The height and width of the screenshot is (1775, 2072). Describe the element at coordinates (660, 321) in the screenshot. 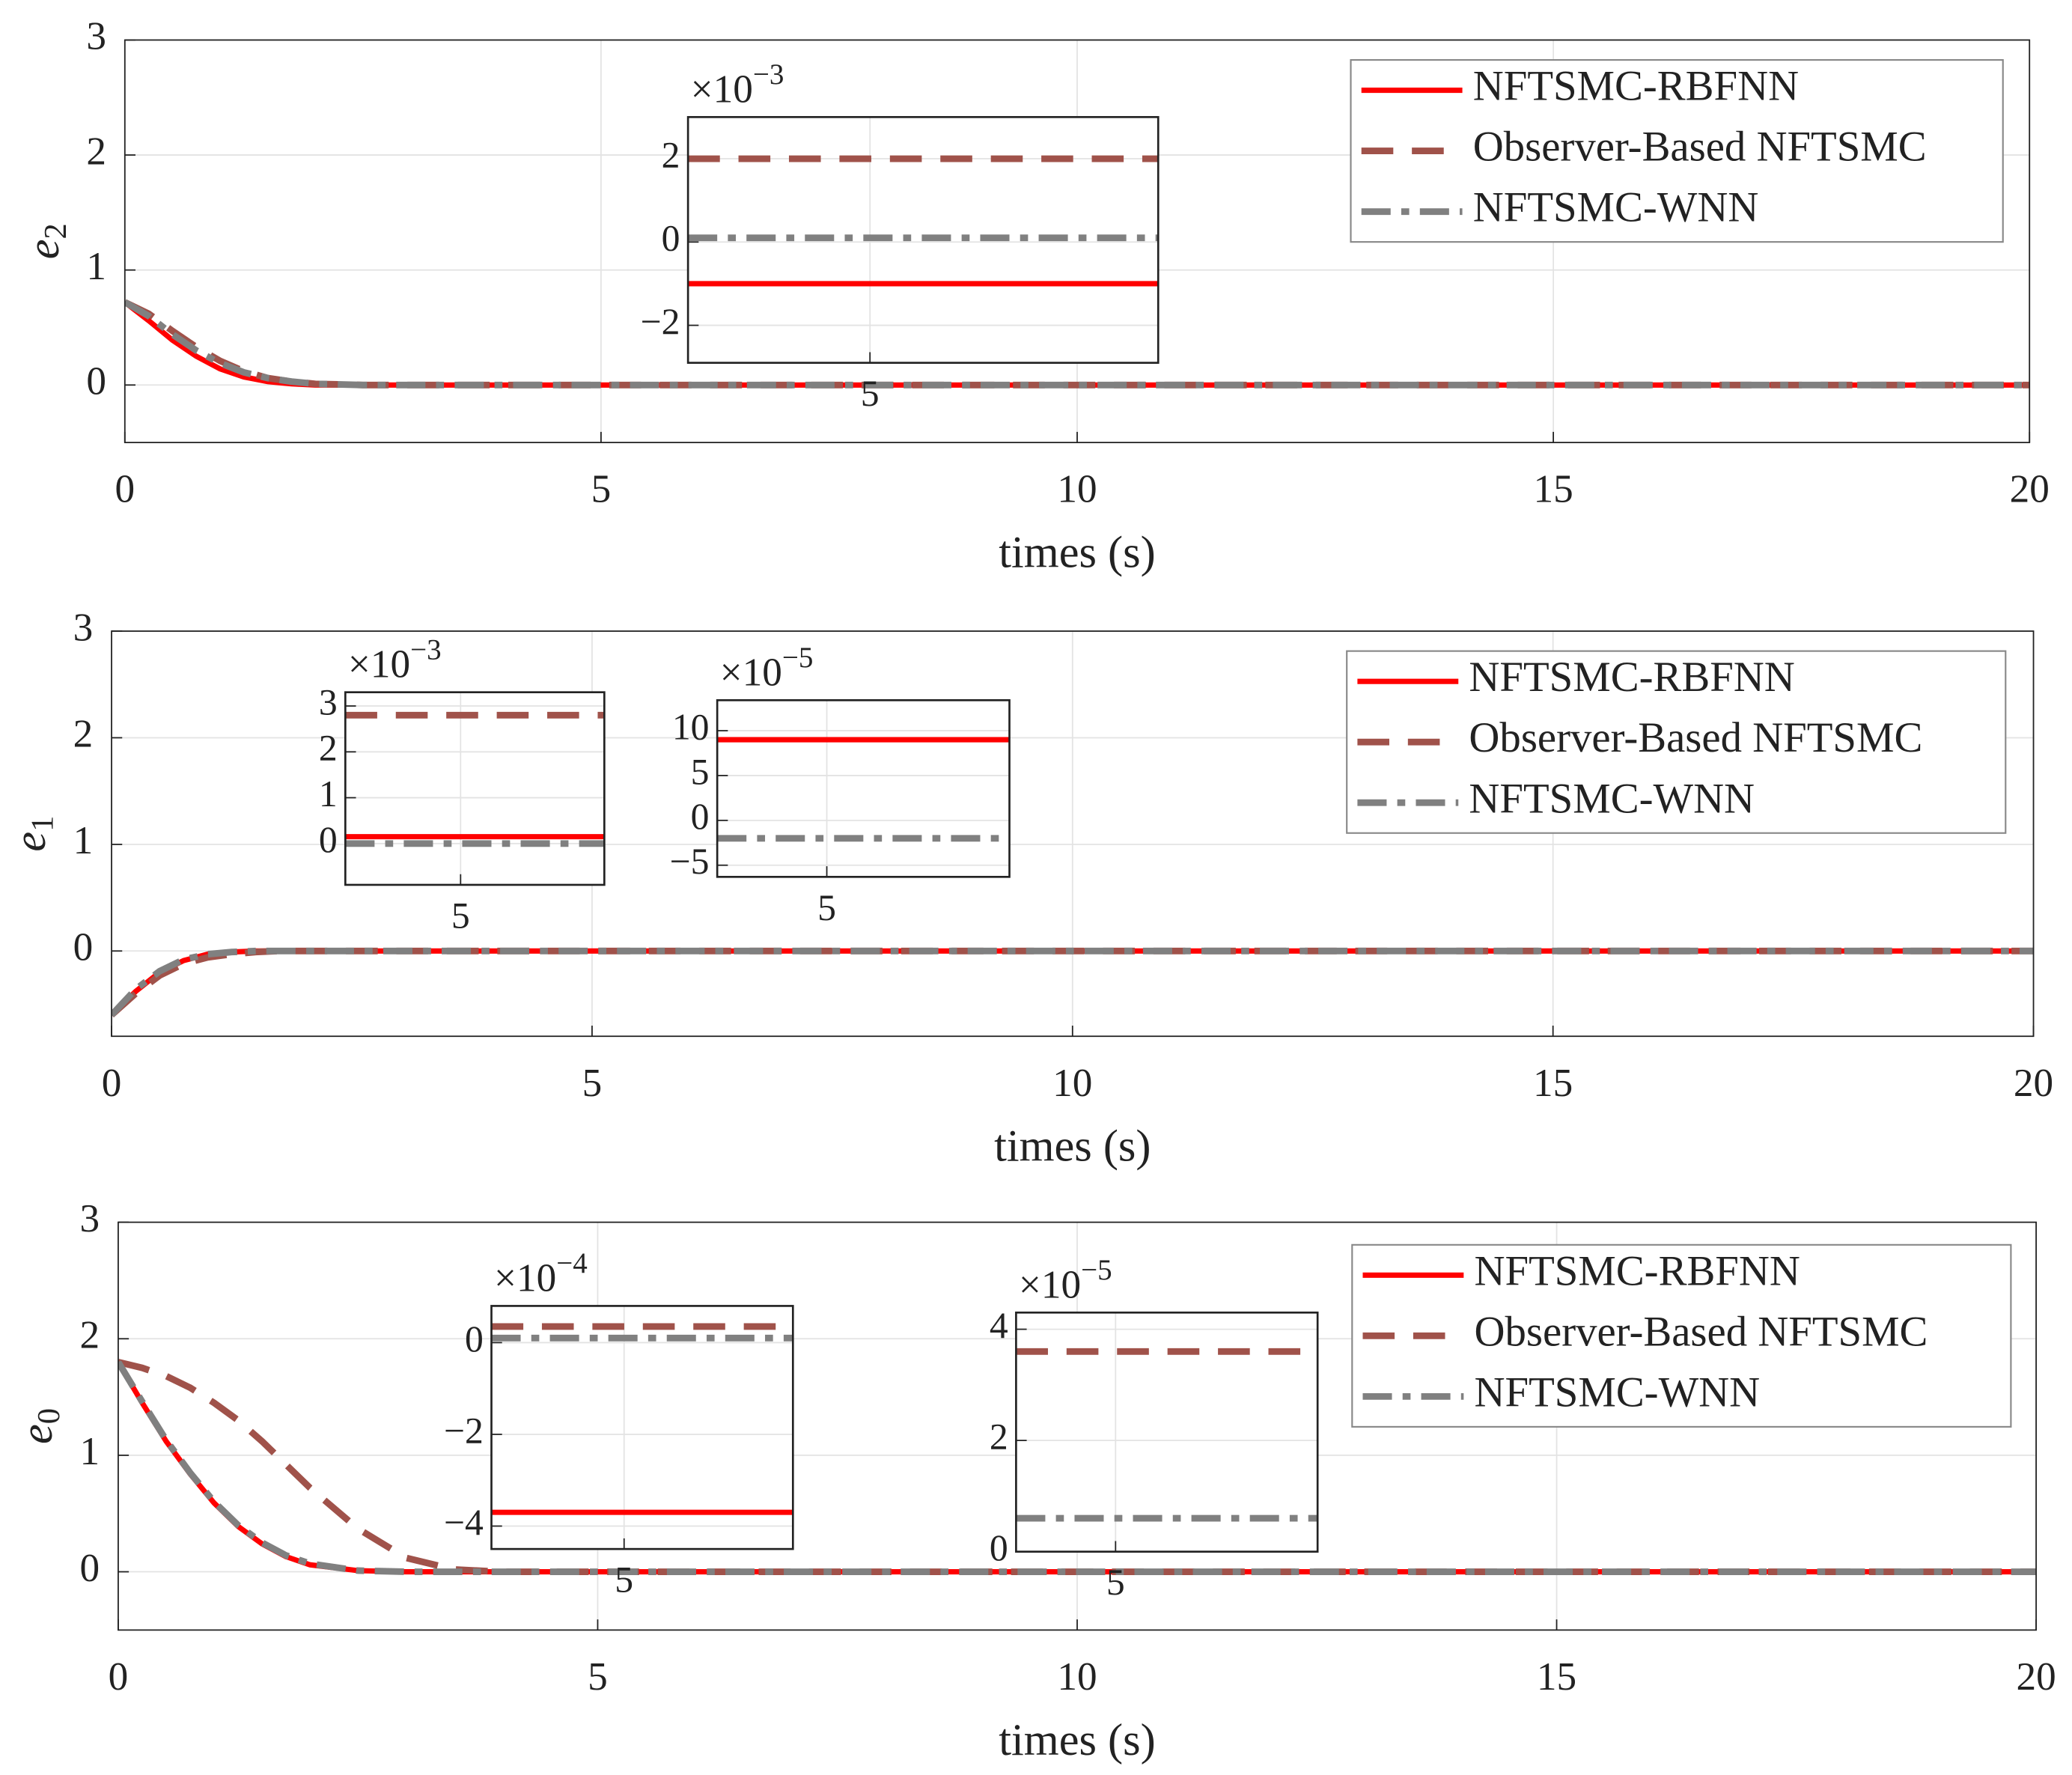

I see `y-tick-label: −2` at that location.